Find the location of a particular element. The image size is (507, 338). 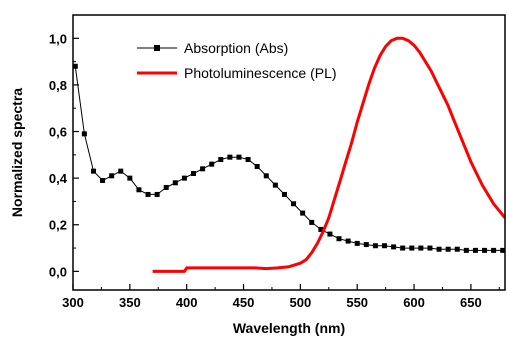

x-tick-label: 450 is located at coordinates (244, 302).